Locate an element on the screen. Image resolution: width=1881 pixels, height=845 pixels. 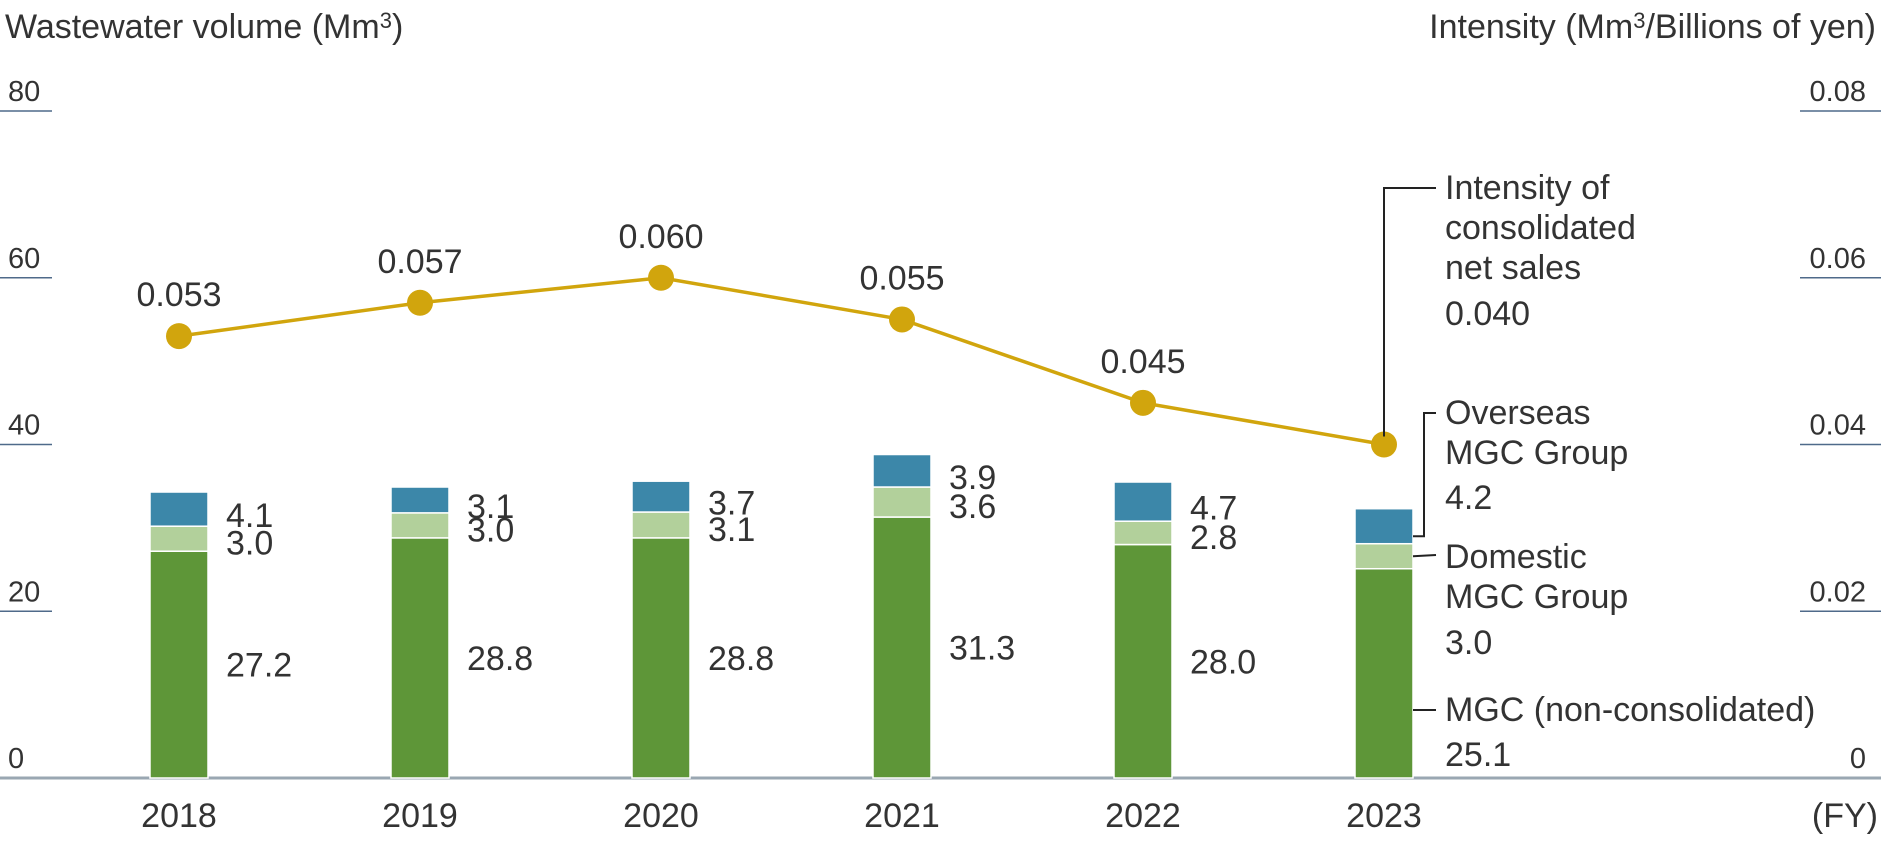
legend-intensity-label: net sales is located at coordinates (1513, 268).